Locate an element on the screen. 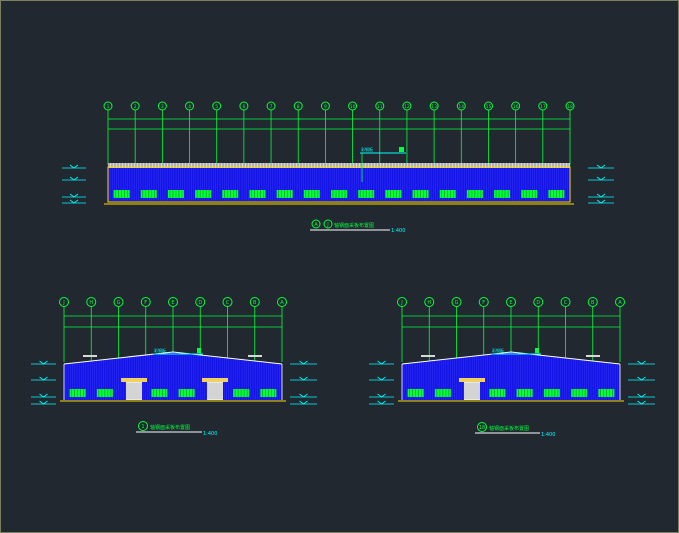 The width and height of the screenshot is (679, 533). right-title-axis-bubble is located at coordinates (482, 427).